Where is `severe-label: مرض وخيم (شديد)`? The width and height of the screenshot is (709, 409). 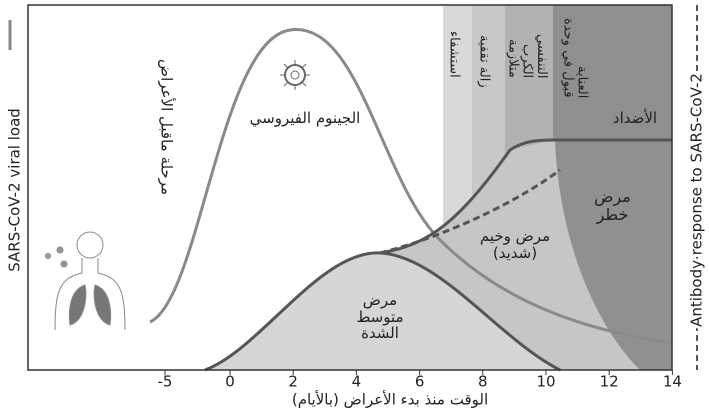
severe-label: مرض وخيم (شديد) is located at coordinates (515, 244).